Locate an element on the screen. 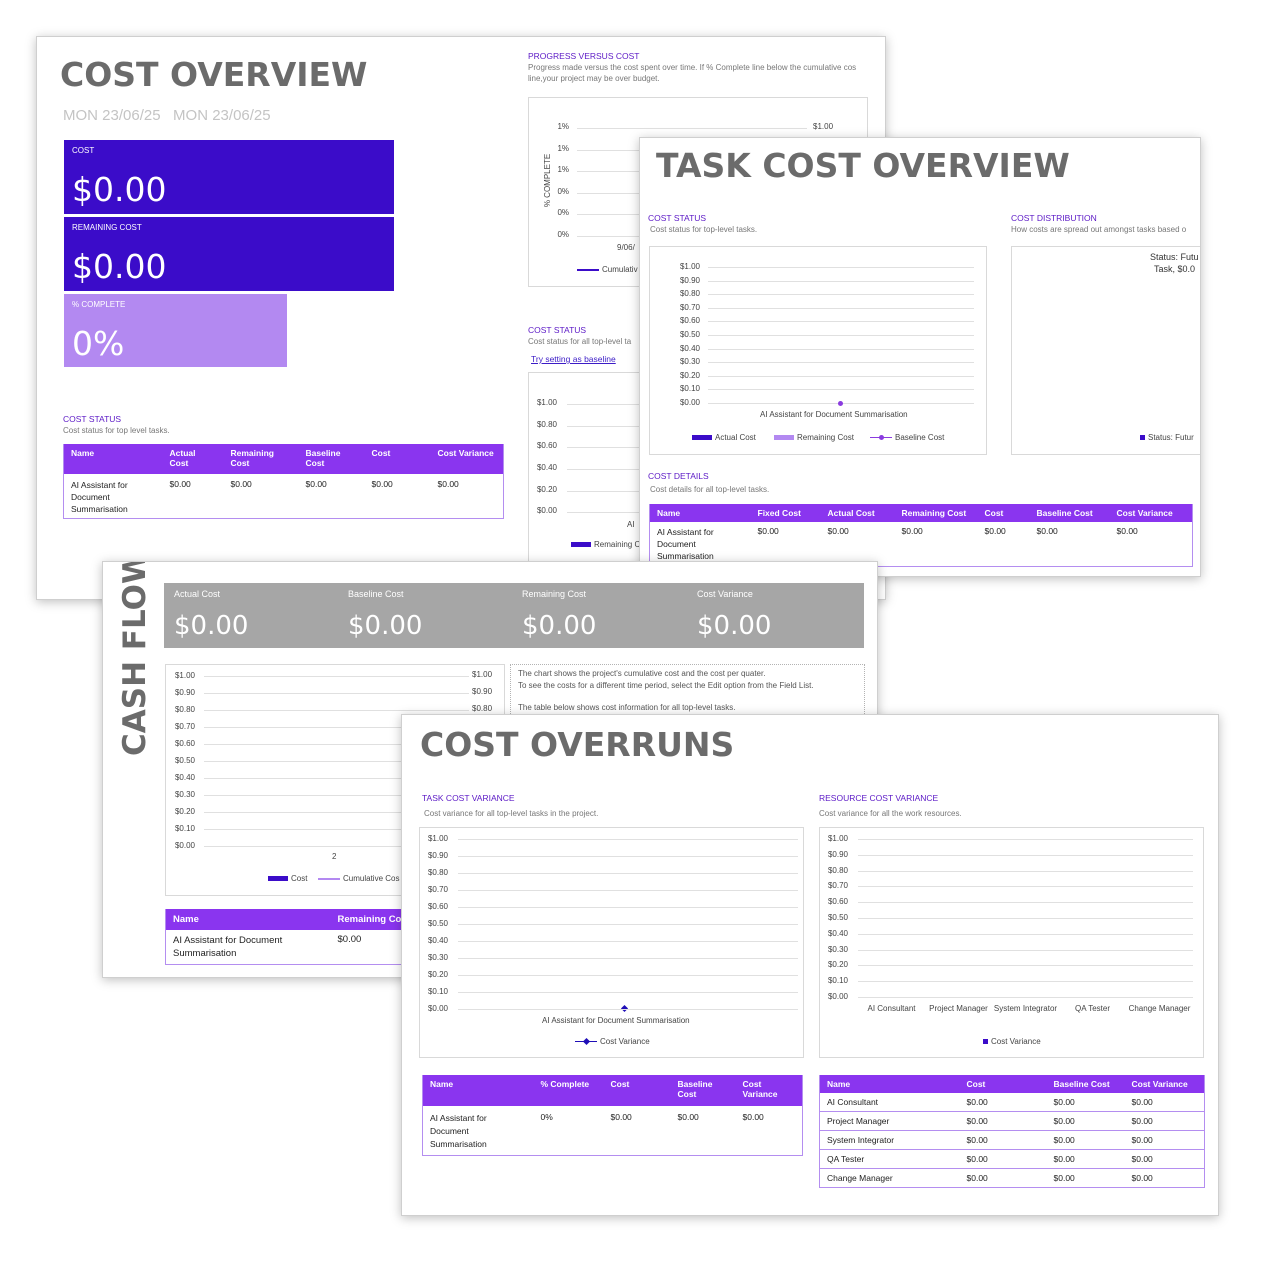 This screenshot has height=1262, width=1265. tcs-legend-remaining: Remaining Cost is located at coordinates (814, 437).